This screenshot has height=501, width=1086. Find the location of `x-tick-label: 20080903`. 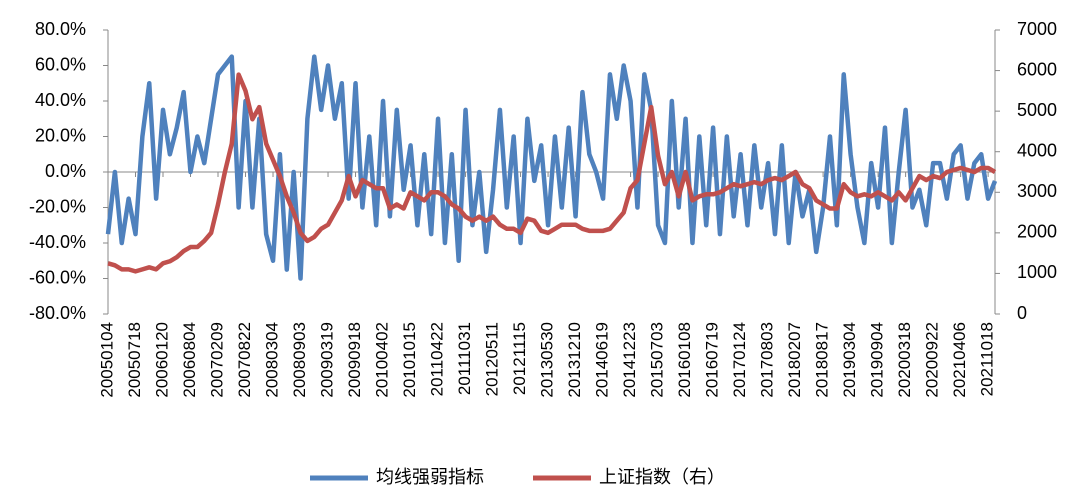

x-tick-label: 20080903 is located at coordinates (299, 360).